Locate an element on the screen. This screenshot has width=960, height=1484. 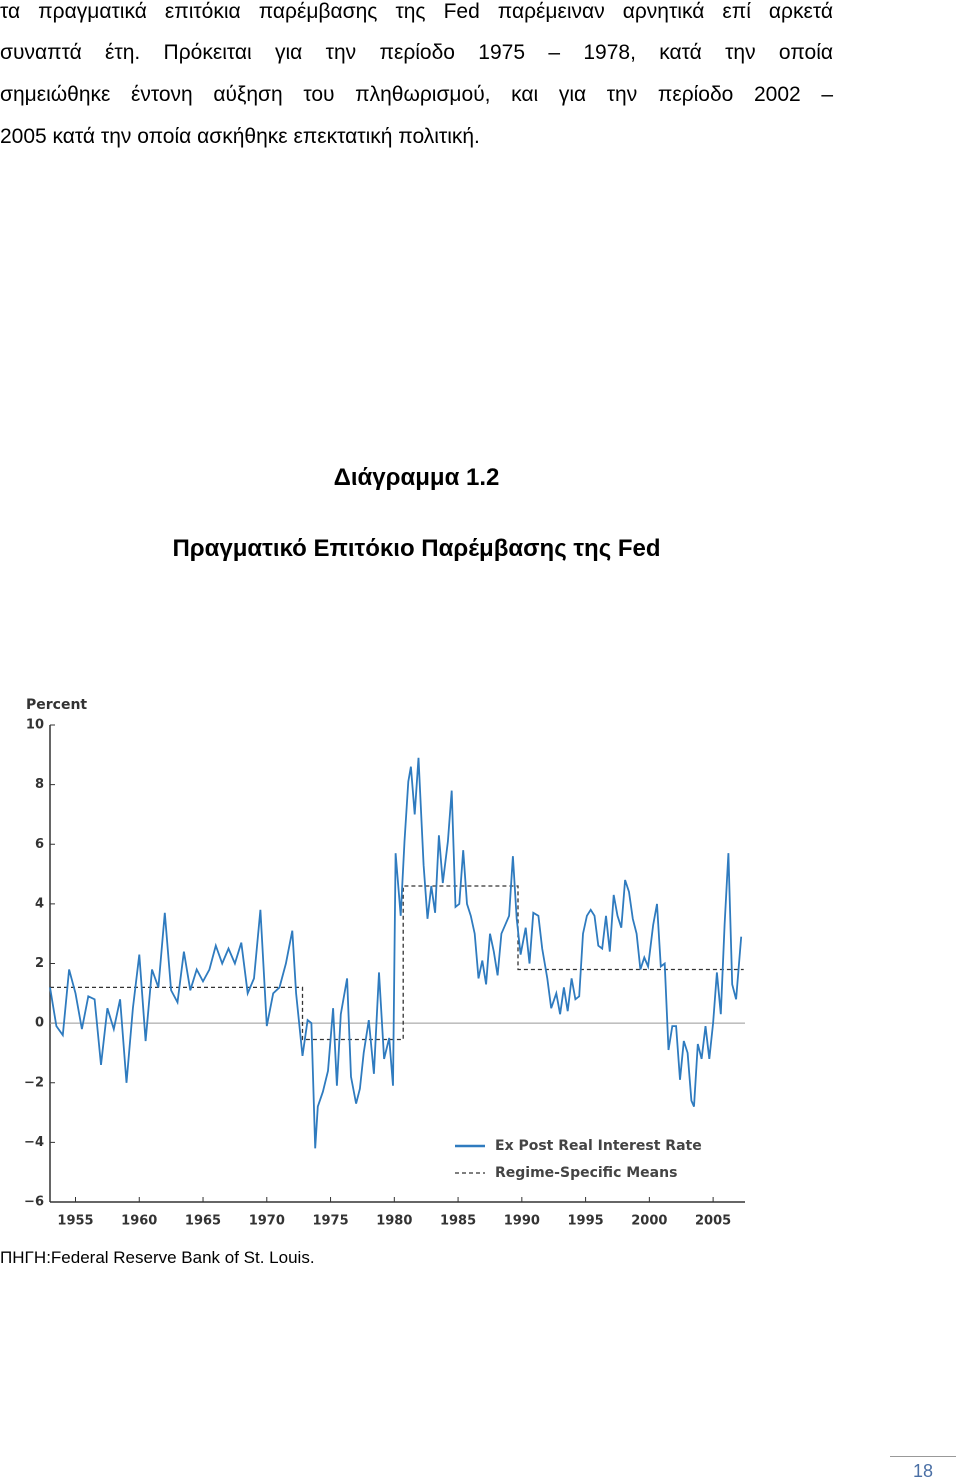
legend-label: Regime-Specific Means is located at coordinates (586, 1173).